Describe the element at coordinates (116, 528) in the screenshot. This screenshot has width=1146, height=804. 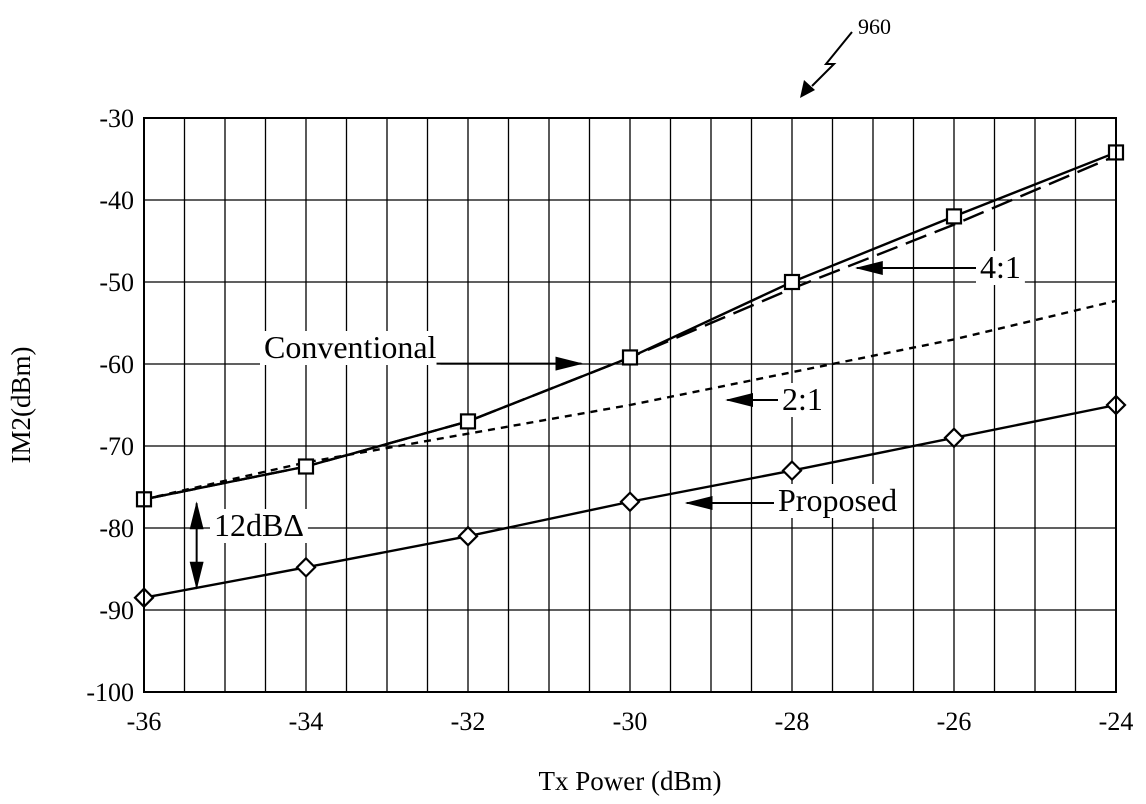
I see `y-tick-label: -80` at that location.